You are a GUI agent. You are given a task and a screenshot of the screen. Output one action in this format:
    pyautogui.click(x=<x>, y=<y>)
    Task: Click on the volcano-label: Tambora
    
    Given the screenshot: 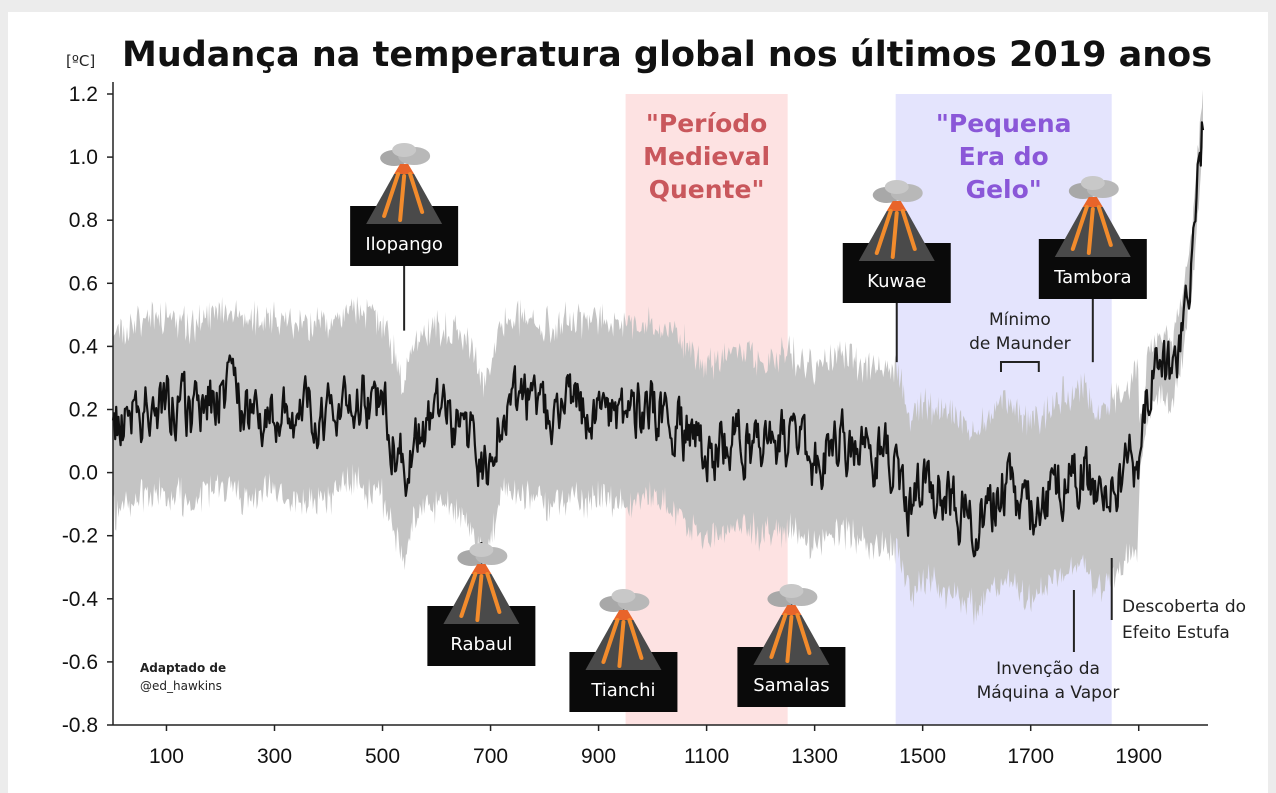 What is the action you would take?
    pyautogui.click(x=1092, y=277)
    